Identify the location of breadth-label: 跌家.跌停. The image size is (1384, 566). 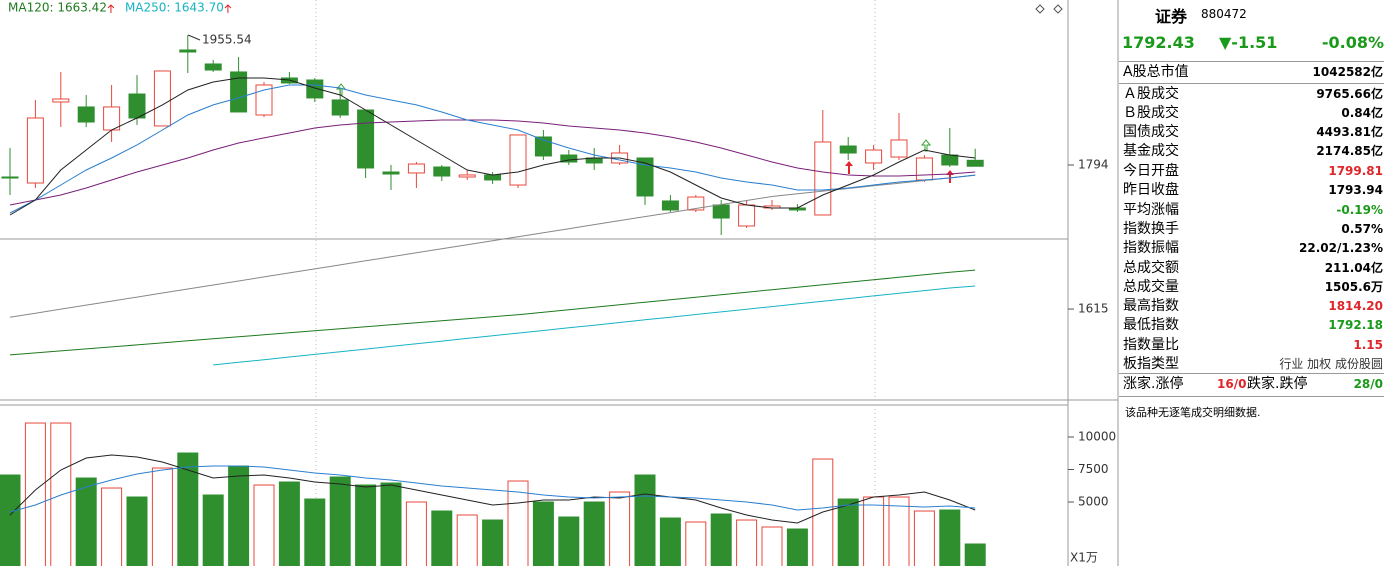
(1277, 384).